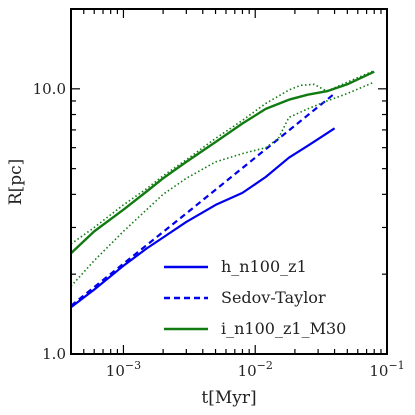  What do you see at coordinates (386, 369) in the screenshot?
I see `x-tick-label: 10⁻¹` at bounding box center [386, 369].